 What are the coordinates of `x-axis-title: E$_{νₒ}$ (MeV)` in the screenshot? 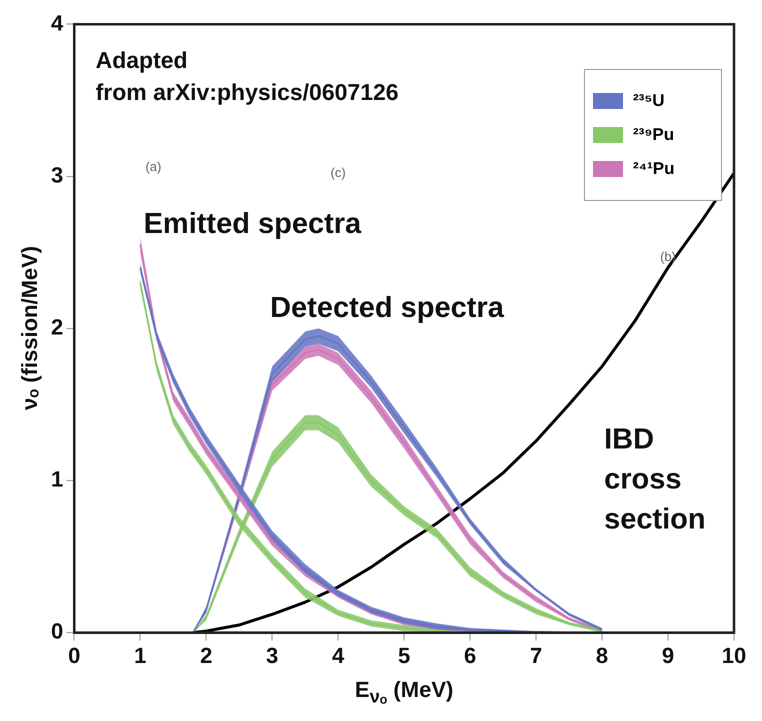 It's located at (404, 692).